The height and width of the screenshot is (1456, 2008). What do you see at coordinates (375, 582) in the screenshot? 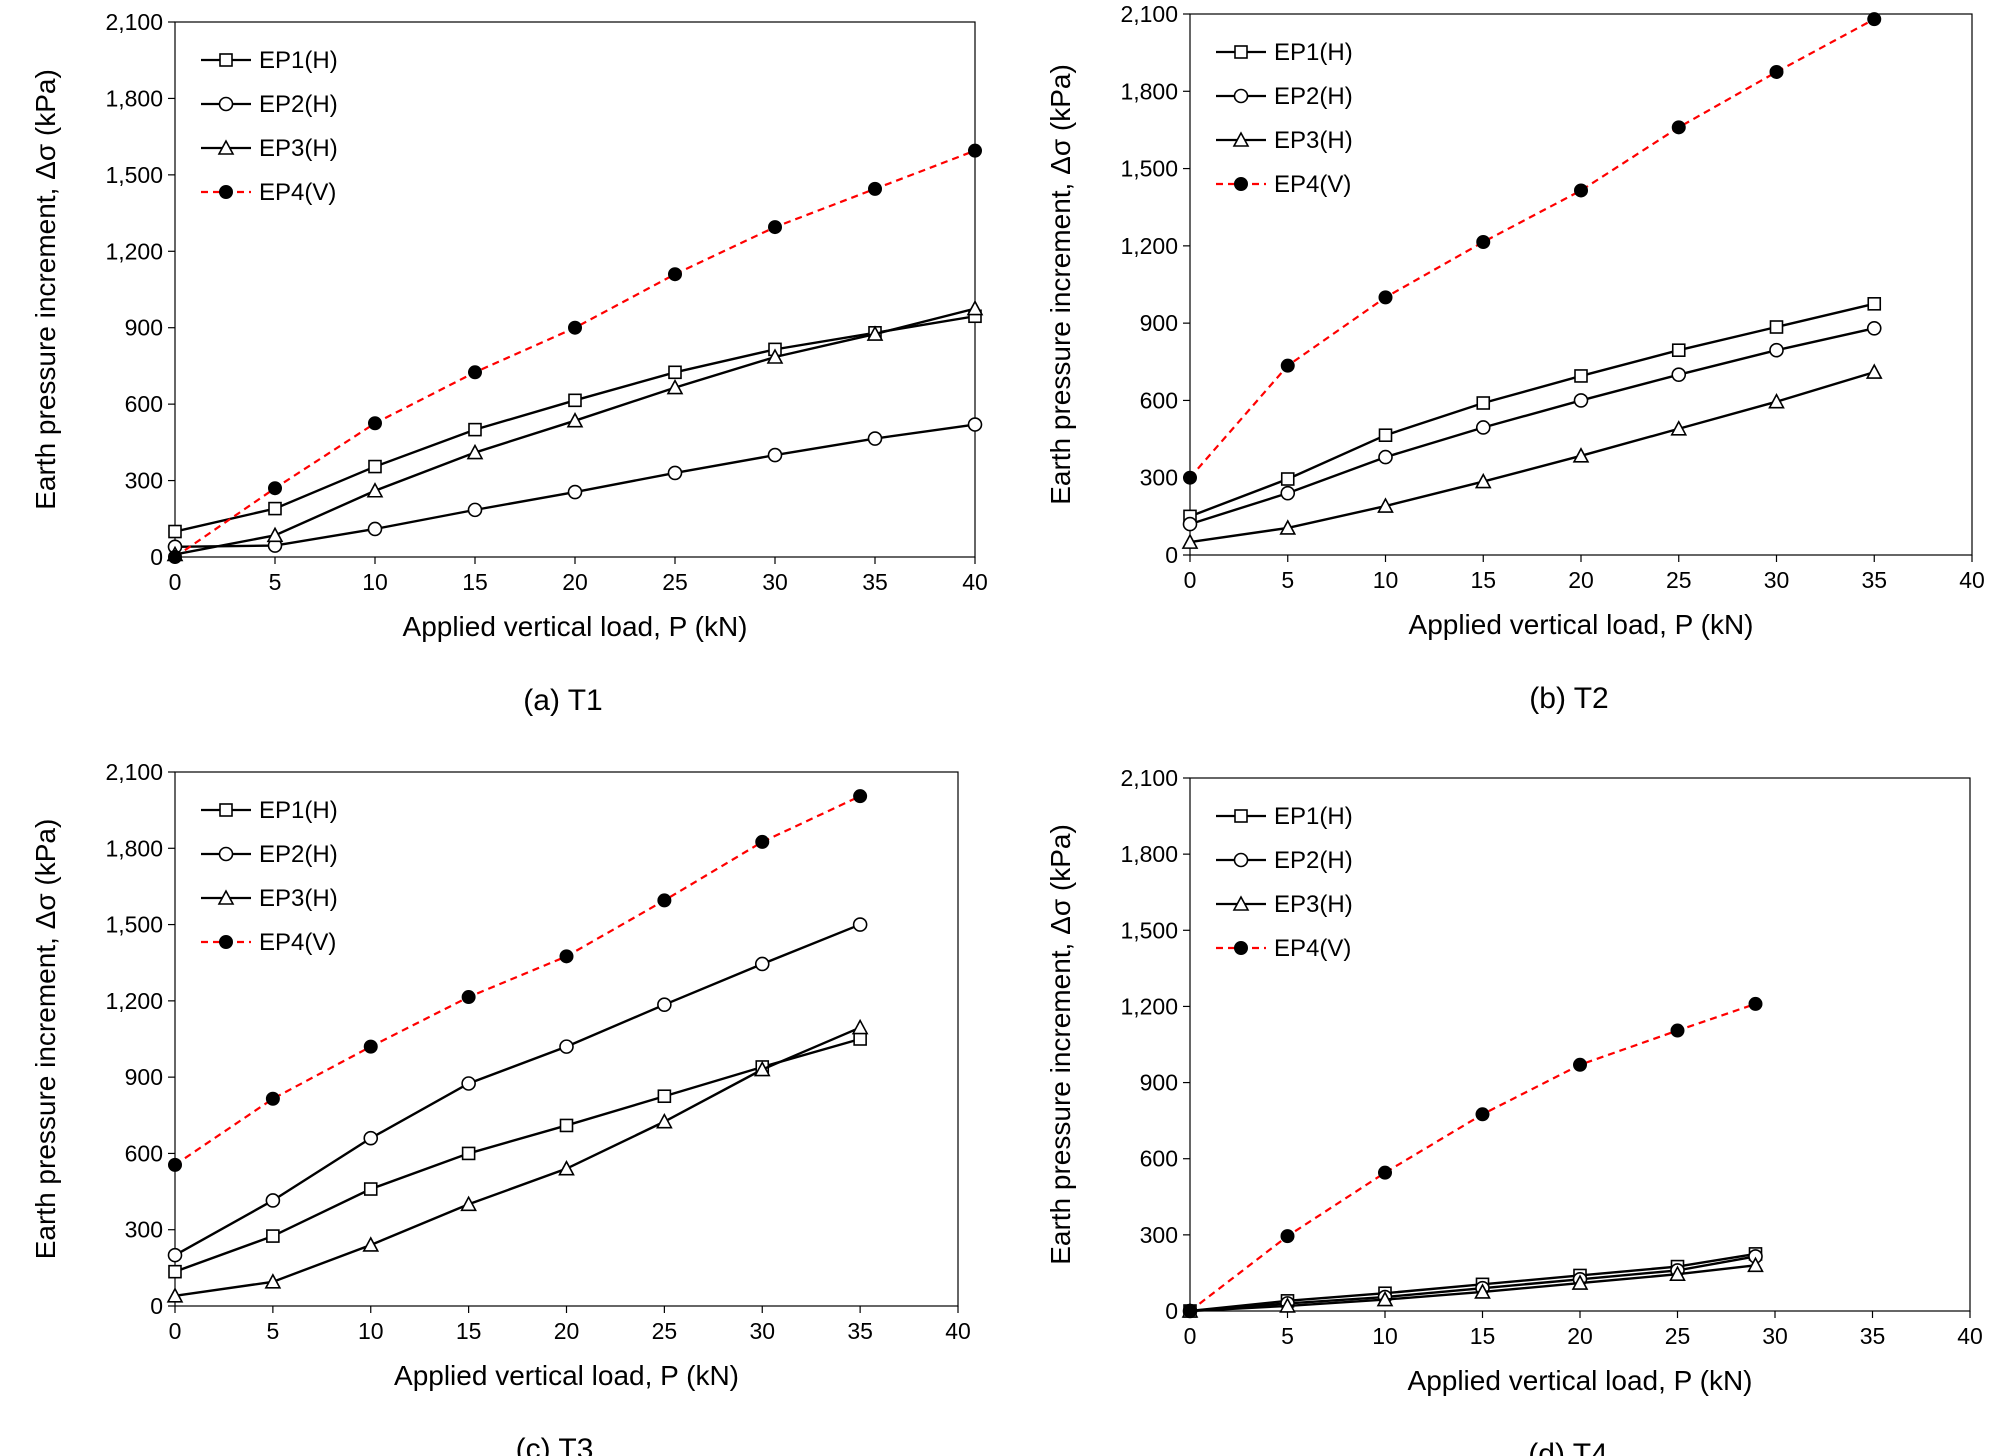
I see `x-tick-label: 10` at bounding box center [375, 582].